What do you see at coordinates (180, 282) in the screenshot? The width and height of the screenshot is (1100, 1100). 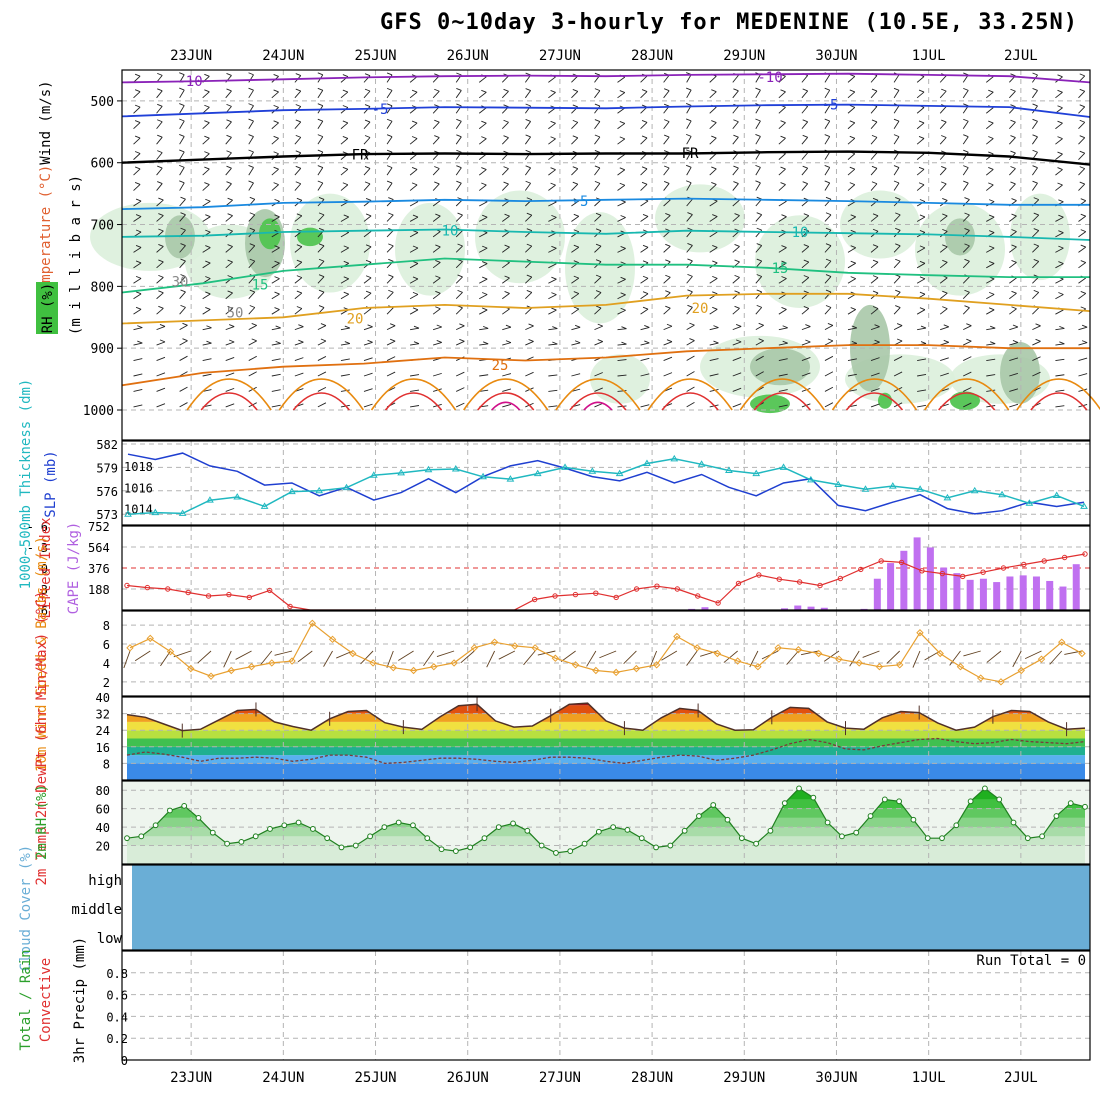 I see `isotherm-label: 30` at bounding box center [180, 282].